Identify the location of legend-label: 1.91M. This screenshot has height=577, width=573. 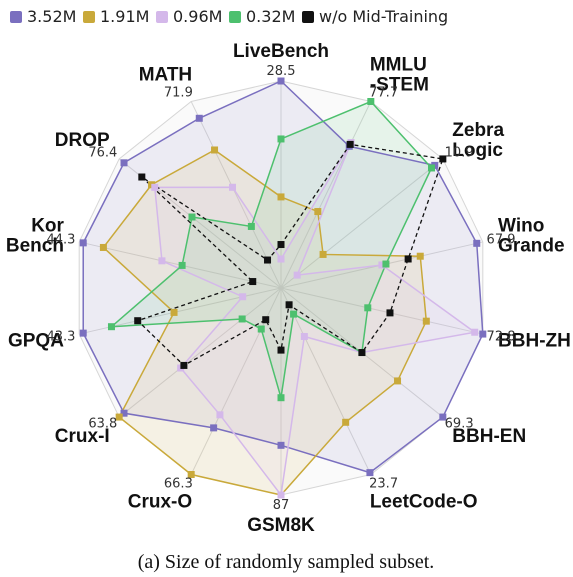
(124, 16).